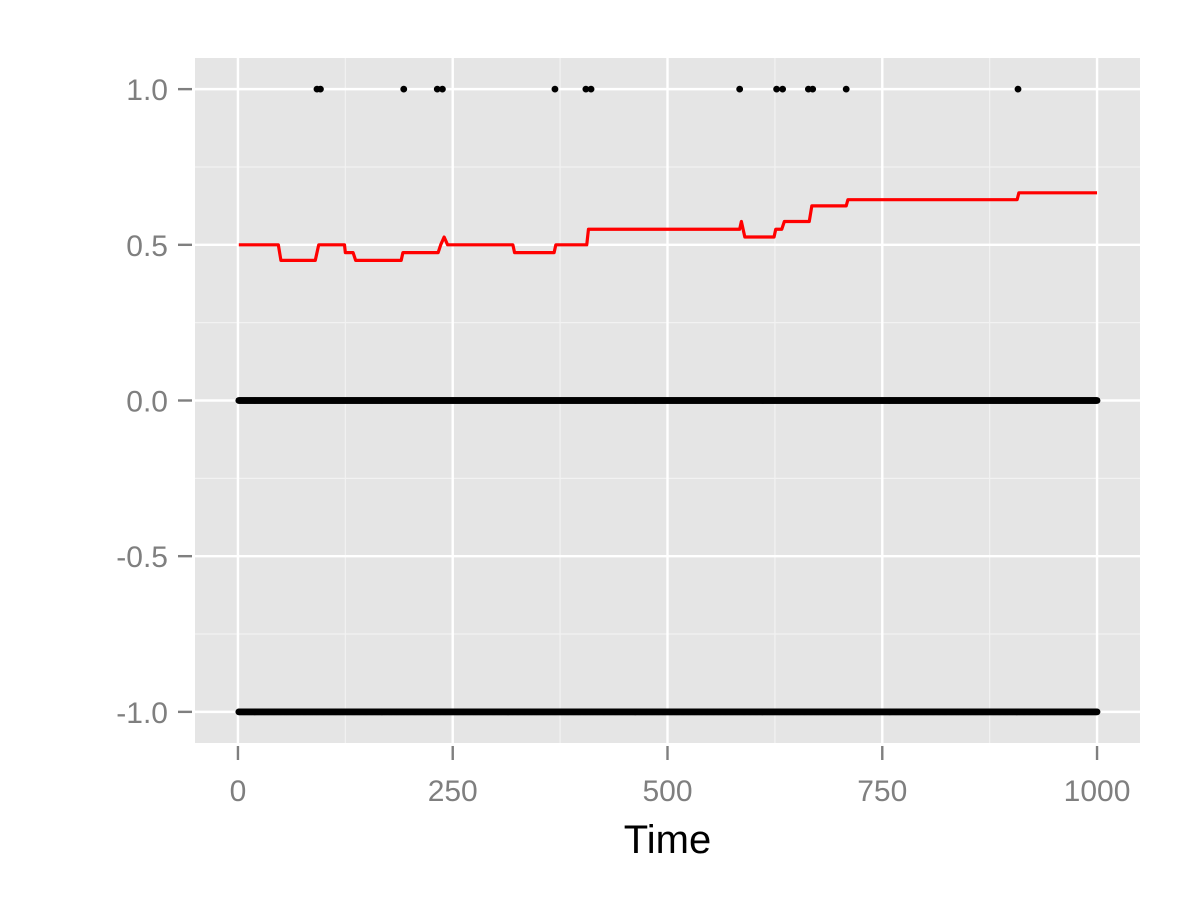 The height and width of the screenshot is (900, 1200). What do you see at coordinates (882, 791) in the screenshot?
I see `x-tick-label: 750` at bounding box center [882, 791].